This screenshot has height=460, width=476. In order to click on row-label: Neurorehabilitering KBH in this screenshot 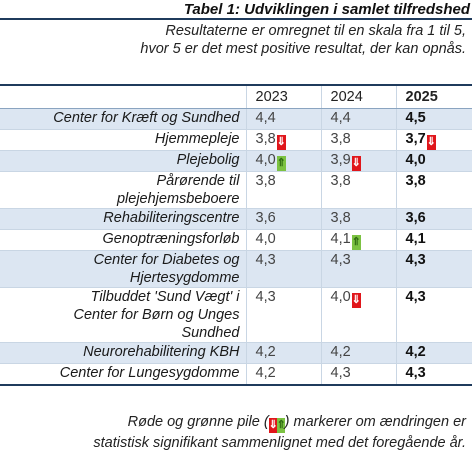, I will do `click(123, 353)`.